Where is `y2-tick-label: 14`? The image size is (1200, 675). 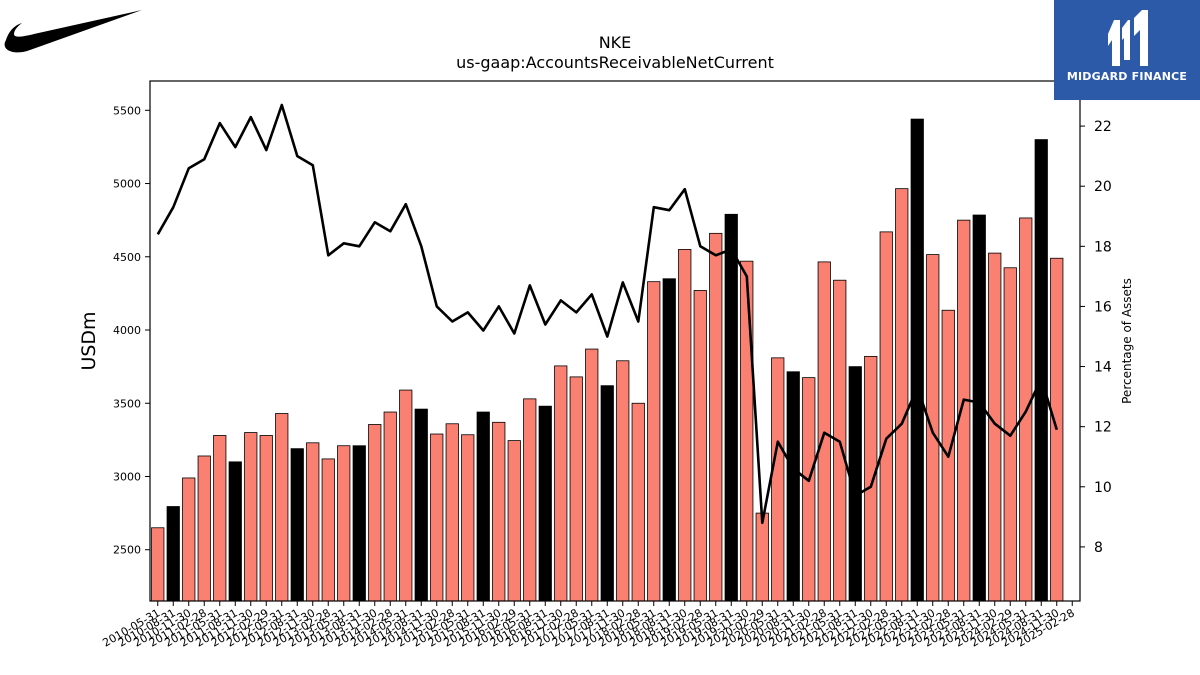
y2-tick-label: 14 is located at coordinates (1103, 368).